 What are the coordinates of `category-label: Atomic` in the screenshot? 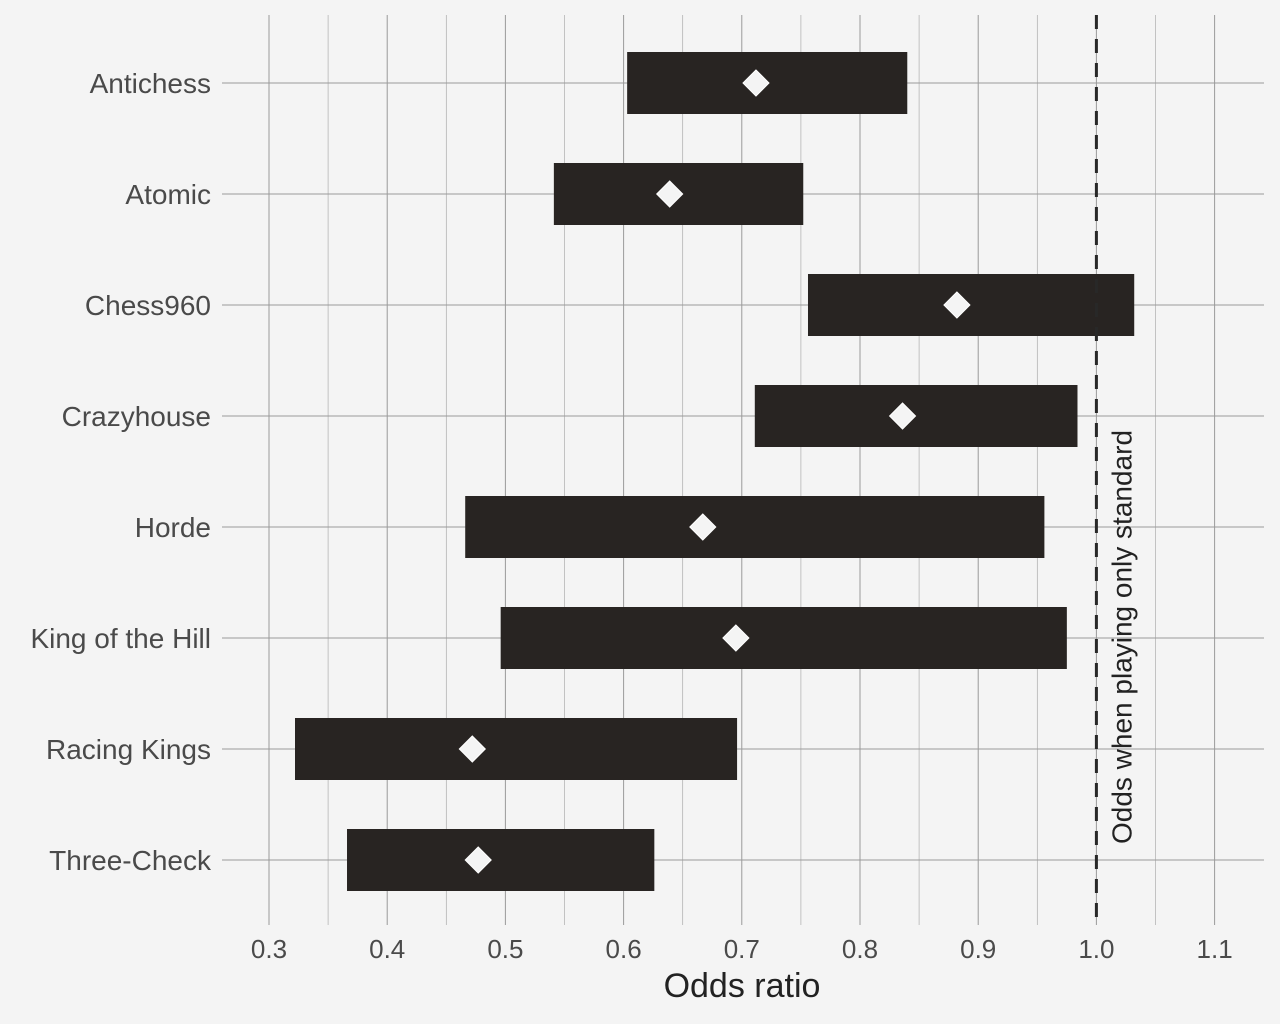 It's located at (168, 194).